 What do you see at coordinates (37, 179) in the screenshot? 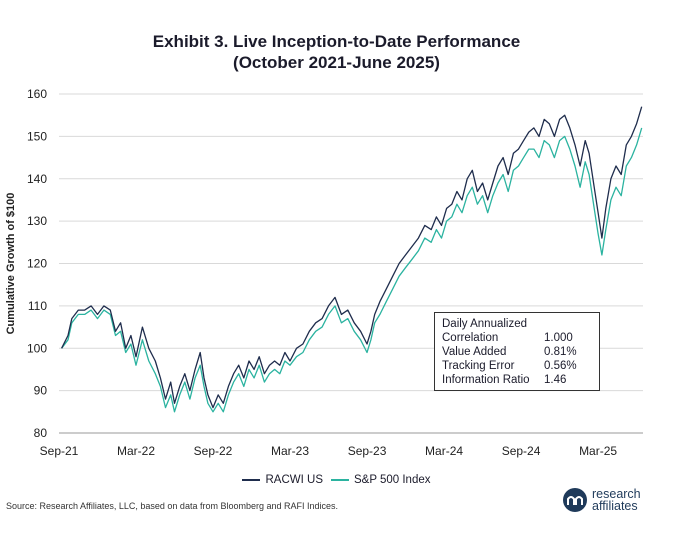
I see `y-tick-label: 140` at bounding box center [37, 179].